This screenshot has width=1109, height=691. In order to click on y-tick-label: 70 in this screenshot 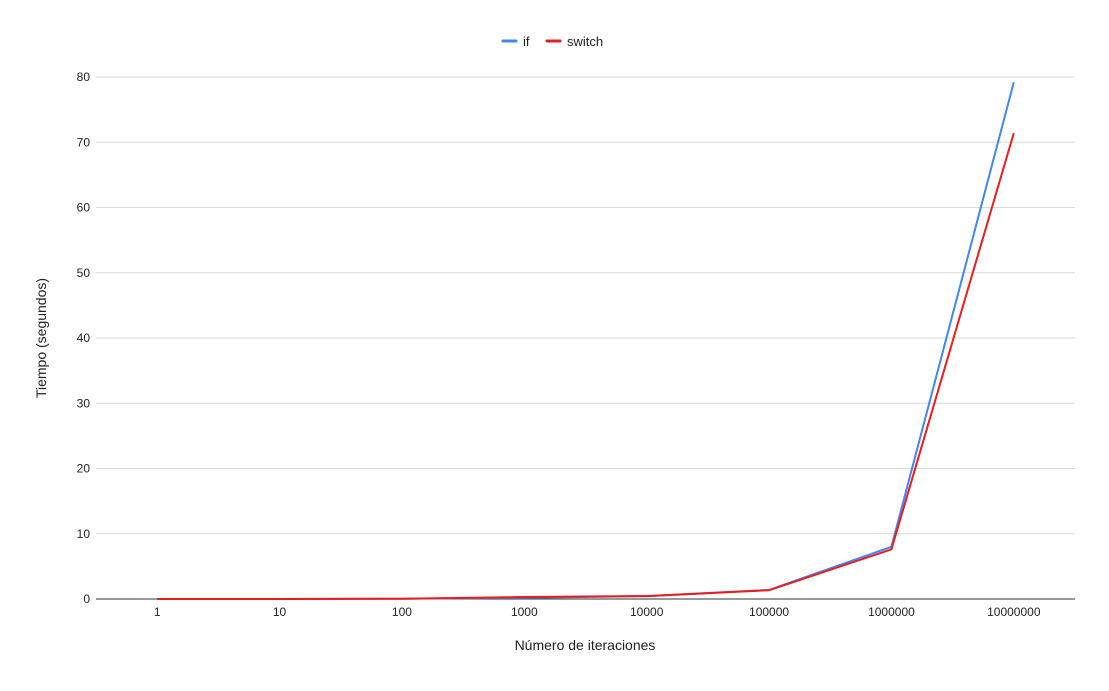, I will do `click(84, 142)`.